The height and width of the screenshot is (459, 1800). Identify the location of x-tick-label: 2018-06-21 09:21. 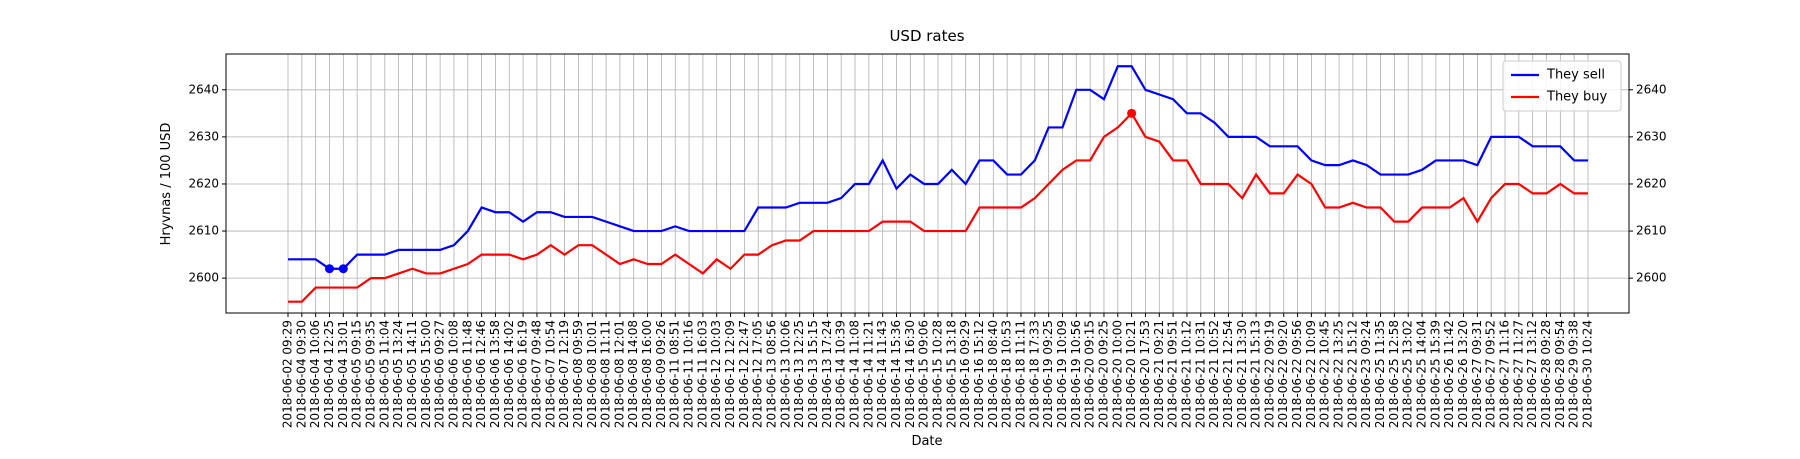
(1159, 374).